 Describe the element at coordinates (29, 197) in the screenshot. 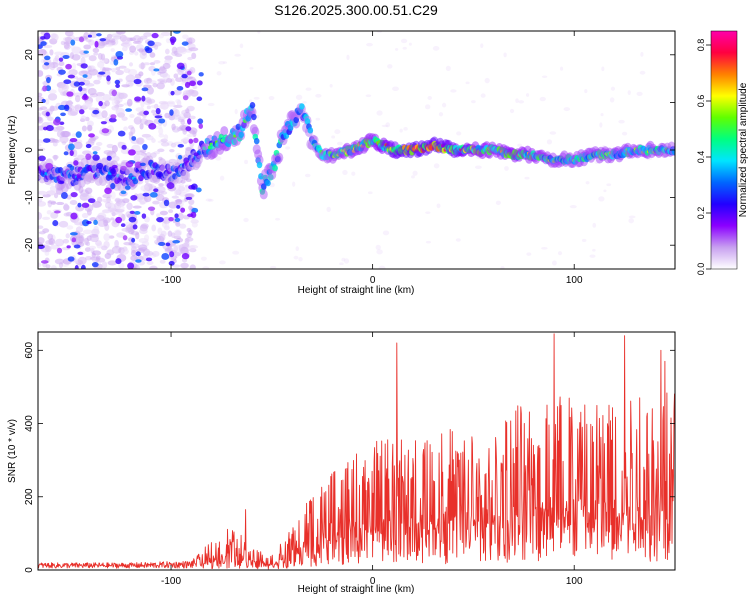

I see `y-tick-label: -10` at that location.